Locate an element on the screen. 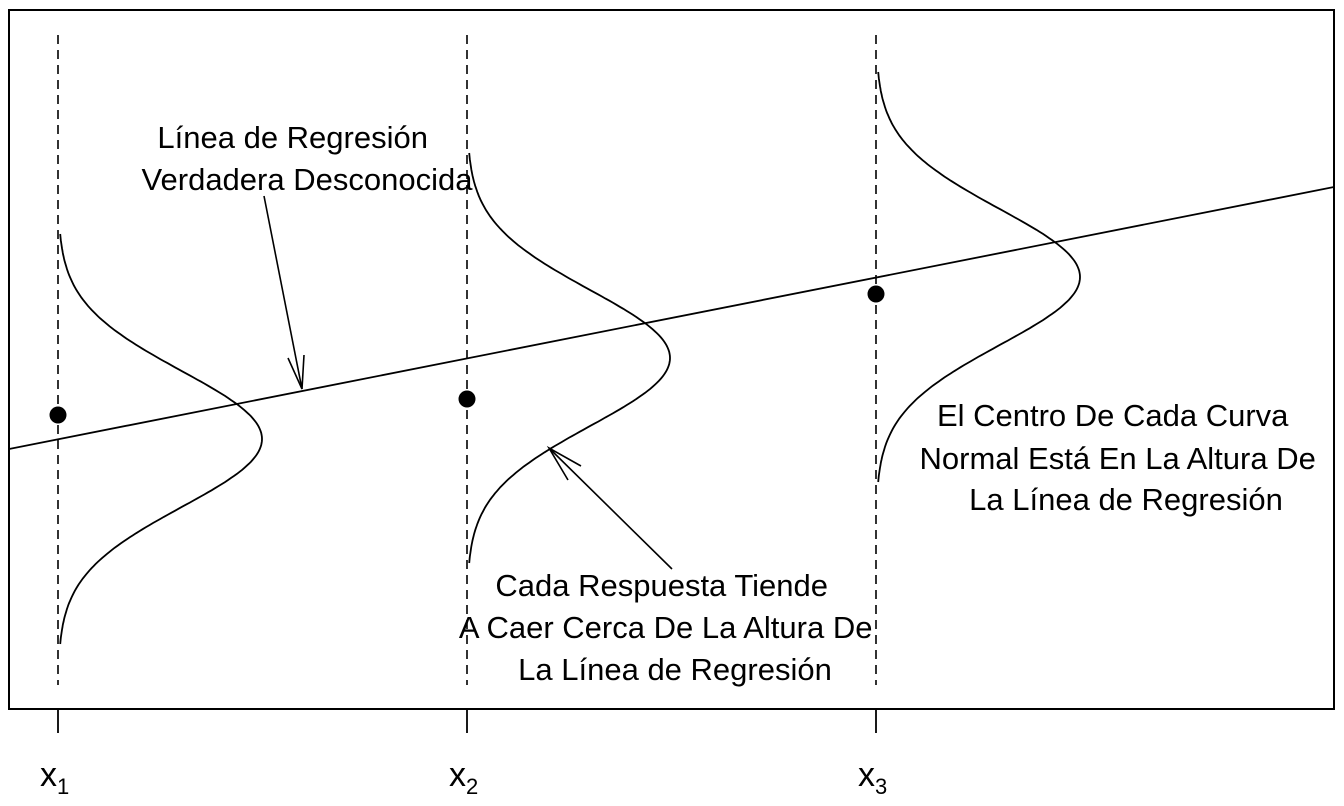 This screenshot has height=806, width=1344. observation-point-x1 is located at coordinates (58, 415).